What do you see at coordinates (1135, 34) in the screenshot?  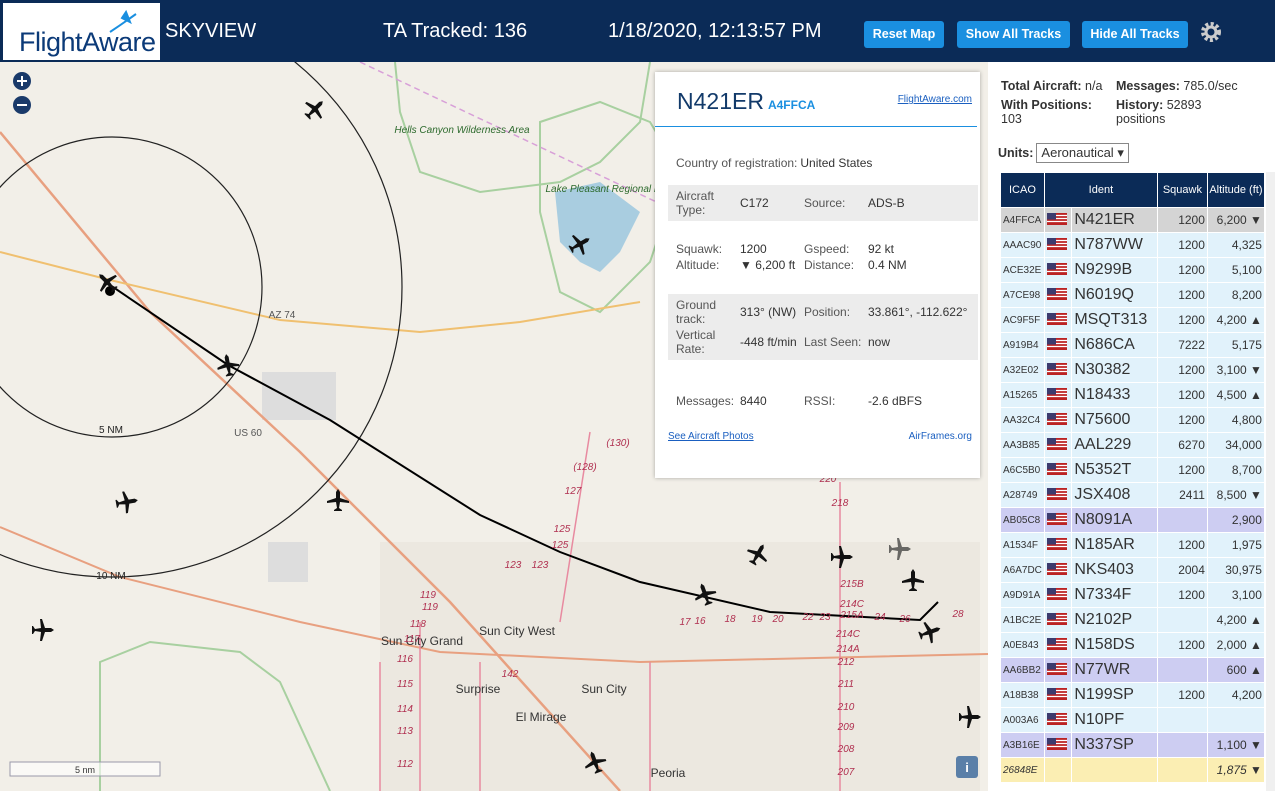 I see `button: Hide All Tracks` at bounding box center [1135, 34].